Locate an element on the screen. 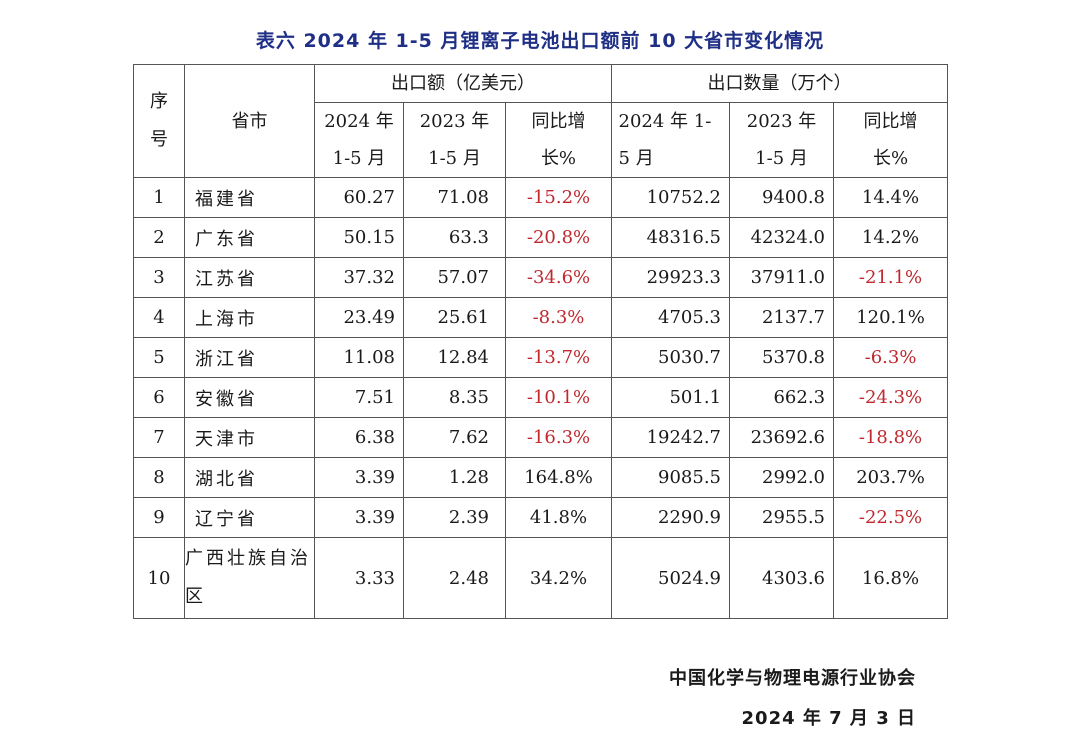 This screenshot has height=751, width=1080. table-title: 表六 2024 年 1-5 月锂离子电池出口额前 10 大省市变化情况 is located at coordinates (540, 41).